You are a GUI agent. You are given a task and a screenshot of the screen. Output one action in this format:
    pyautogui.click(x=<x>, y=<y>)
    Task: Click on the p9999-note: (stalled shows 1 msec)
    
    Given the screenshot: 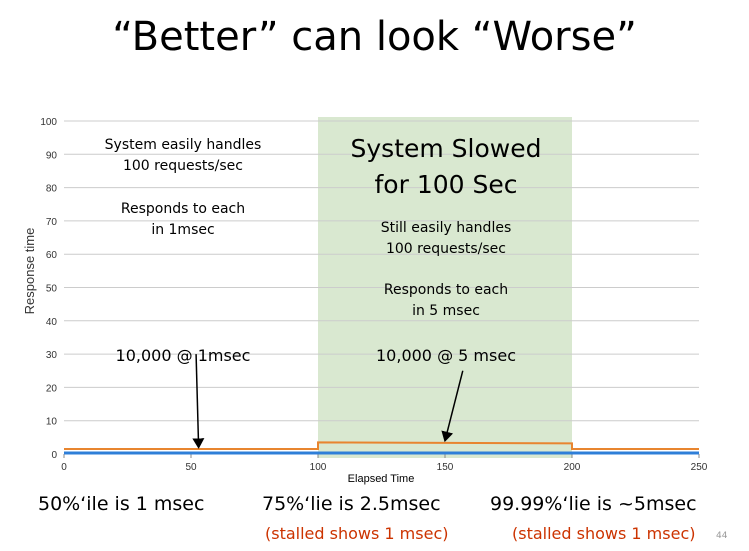 What is the action you would take?
    pyautogui.click(x=604, y=533)
    